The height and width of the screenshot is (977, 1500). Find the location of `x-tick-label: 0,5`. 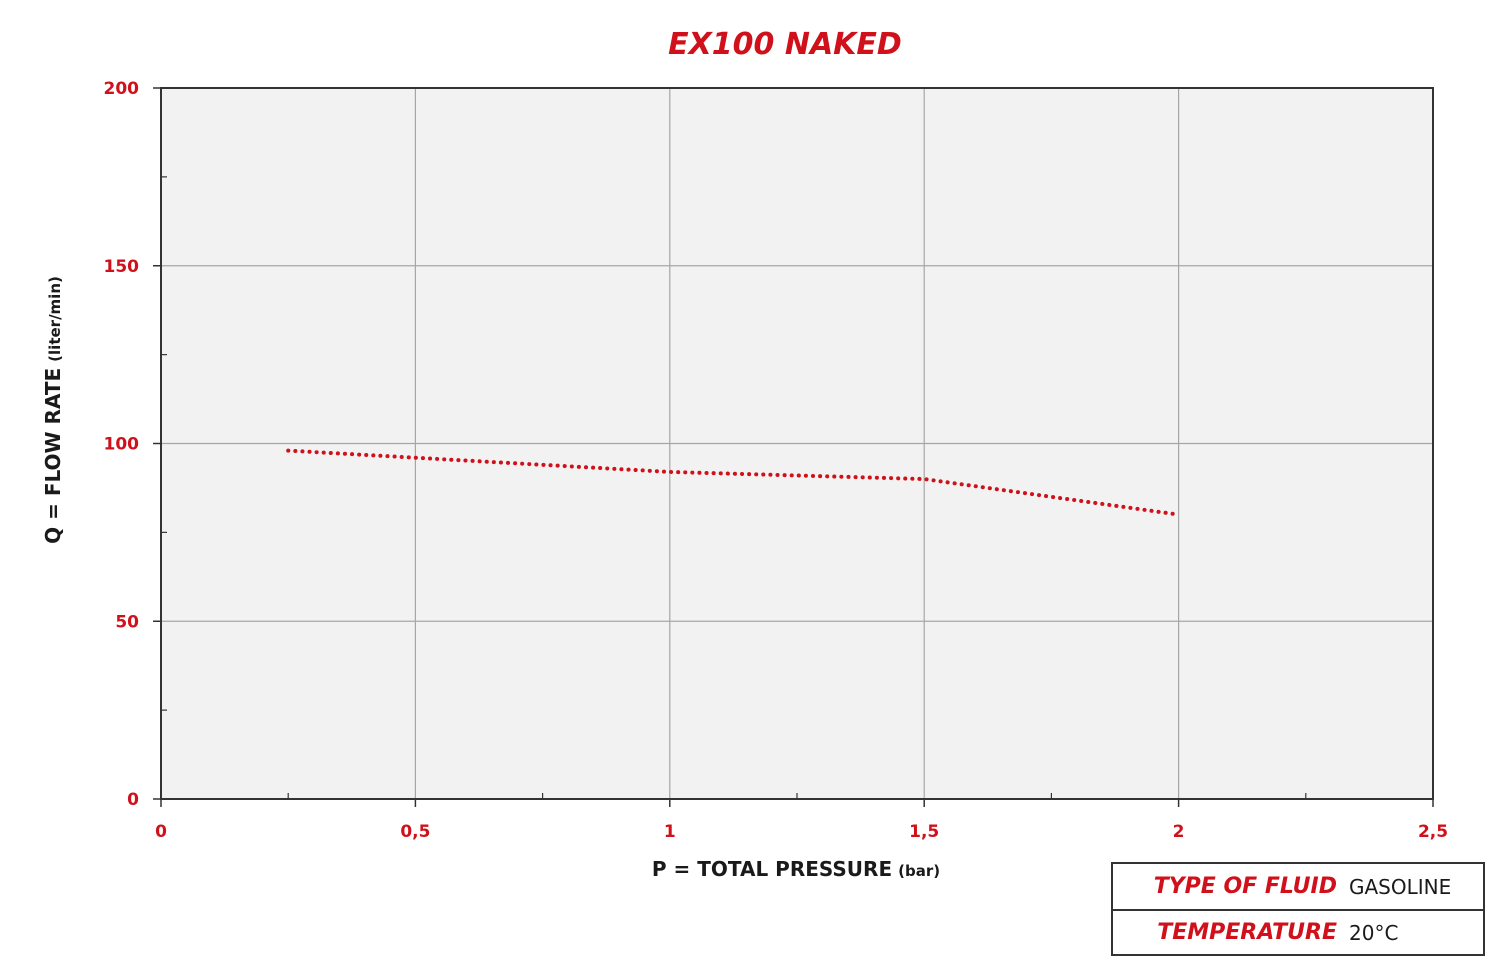

x-tick-label: 0,5 is located at coordinates (415, 832).